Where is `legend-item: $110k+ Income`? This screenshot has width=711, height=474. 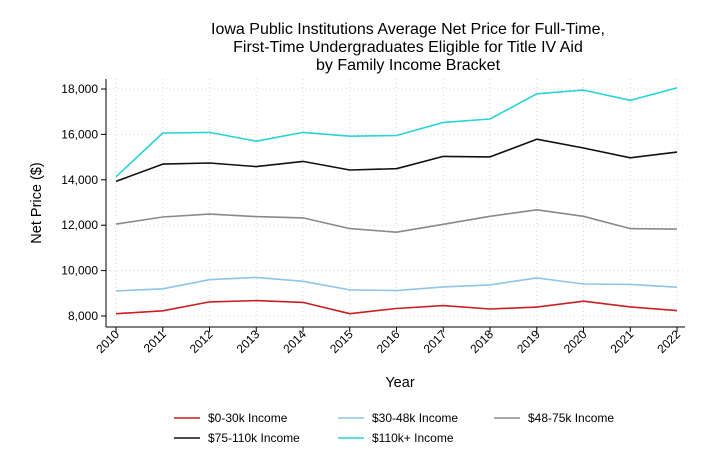 legend-item: $110k+ Income is located at coordinates (396, 438).